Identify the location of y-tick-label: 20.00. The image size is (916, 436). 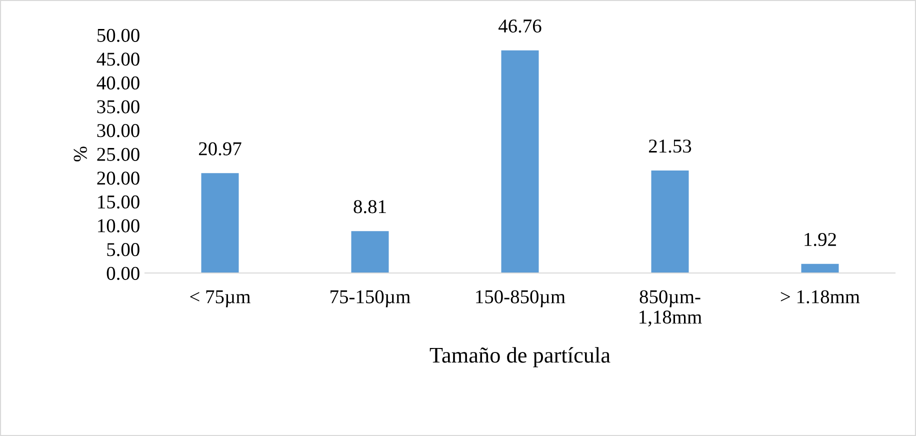
(118, 178).